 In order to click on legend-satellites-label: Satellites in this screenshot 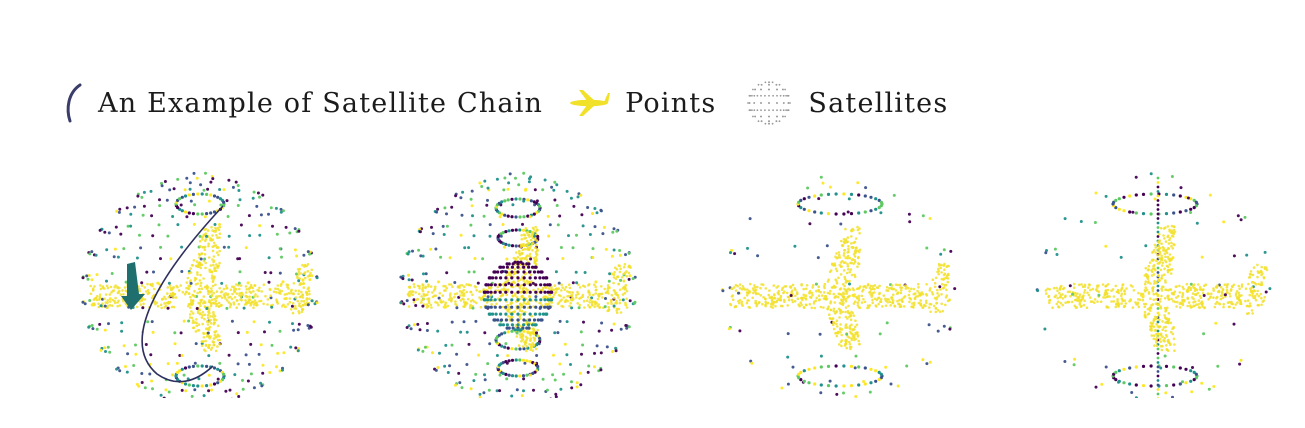, I will do `click(878, 103)`.